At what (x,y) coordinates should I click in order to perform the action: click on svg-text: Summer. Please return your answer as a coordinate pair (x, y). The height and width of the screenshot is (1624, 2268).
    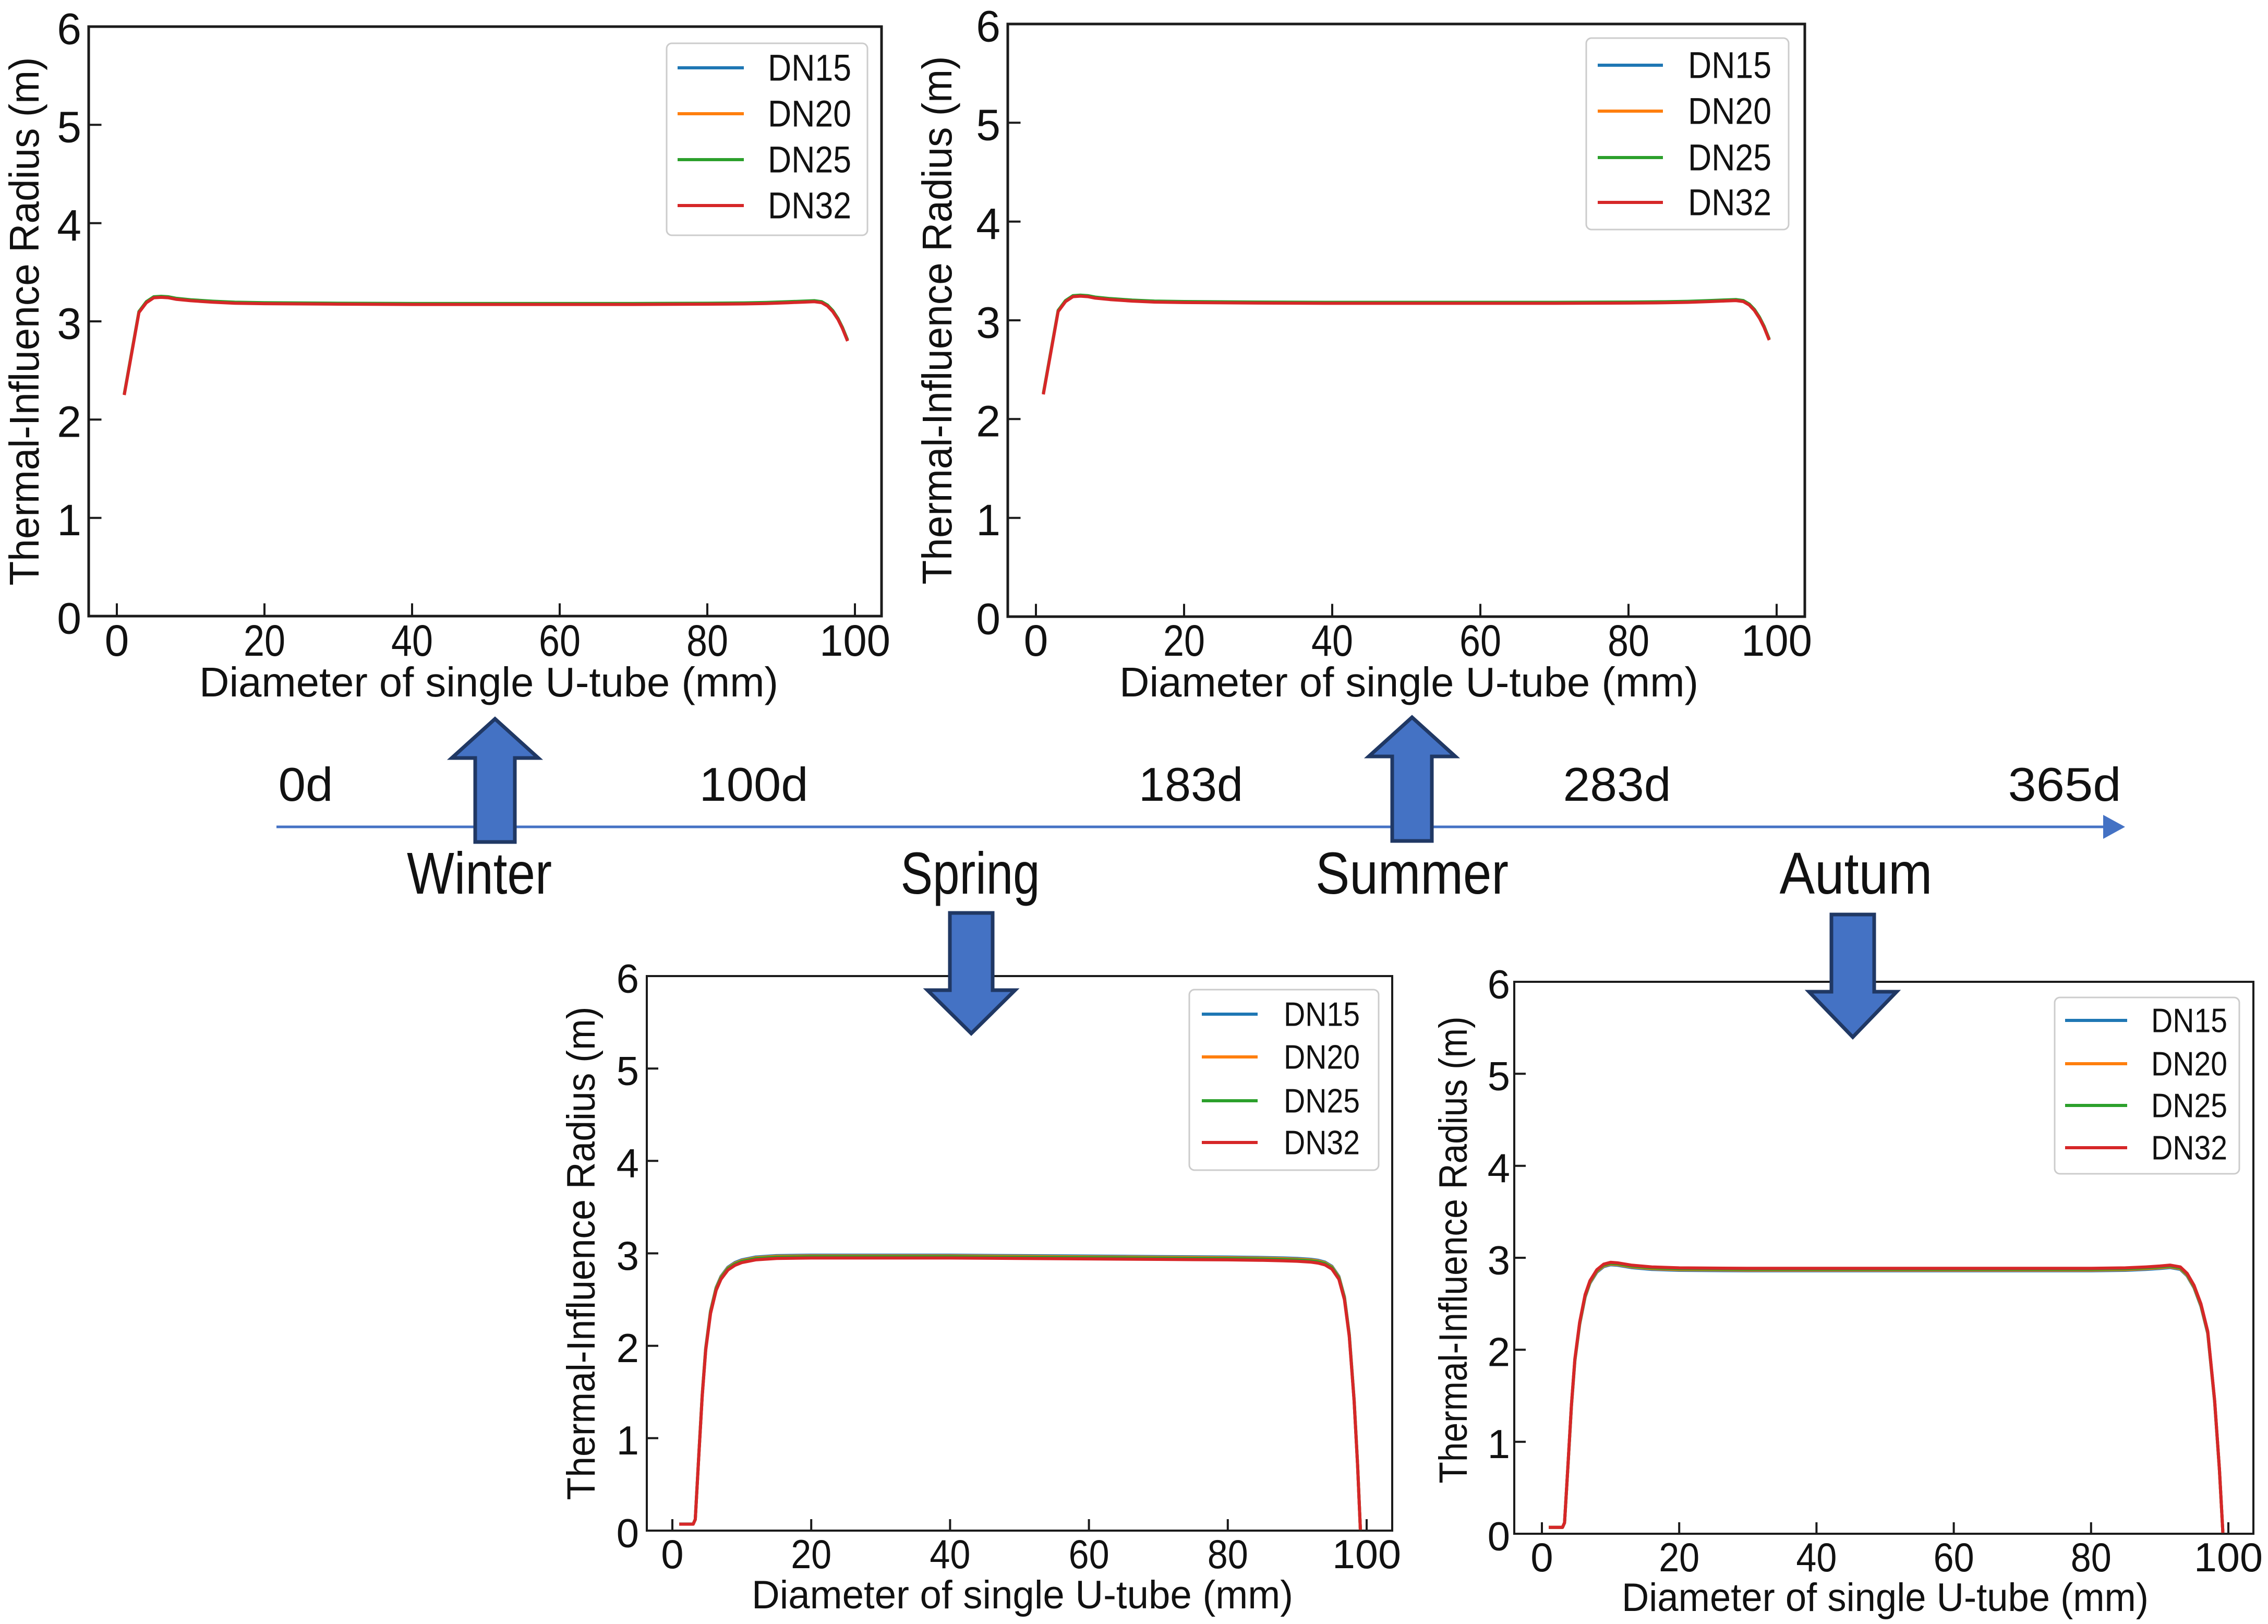
    Looking at the image, I should click on (1412, 873).